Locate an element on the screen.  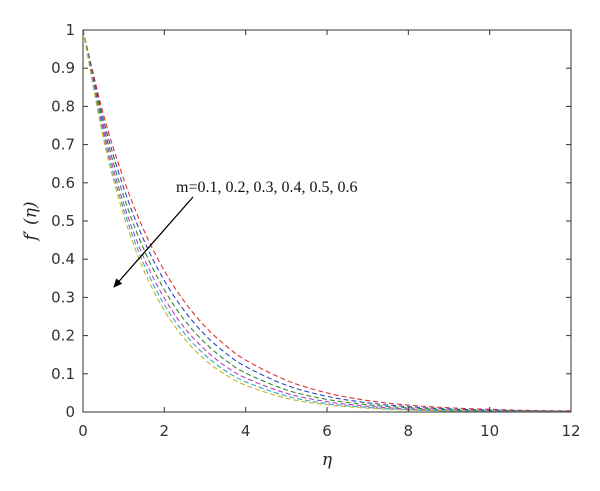
y-tick-label: 0.5 is located at coordinates (63, 221).